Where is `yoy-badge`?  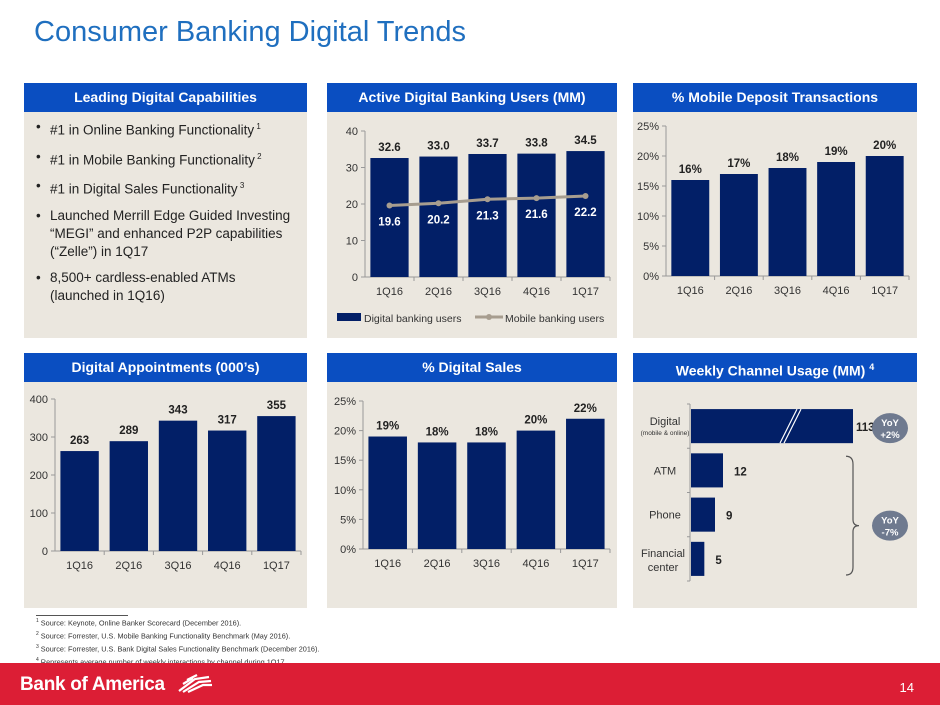 yoy-badge is located at coordinates (890, 428).